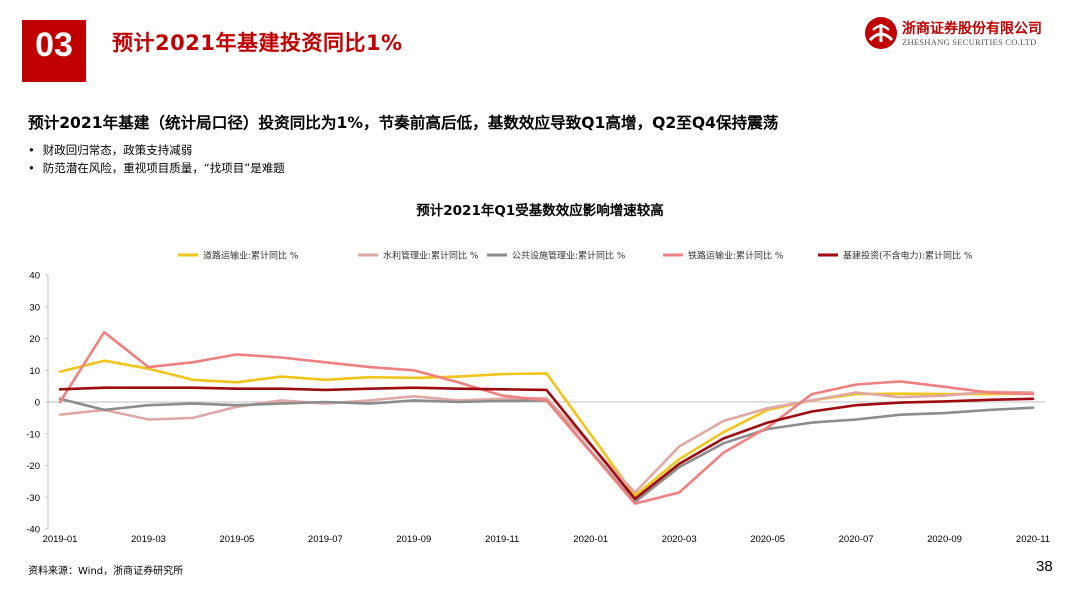  Describe the element at coordinates (148, 539) in the screenshot. I see `x-tick-label: 2019-03` at that location.